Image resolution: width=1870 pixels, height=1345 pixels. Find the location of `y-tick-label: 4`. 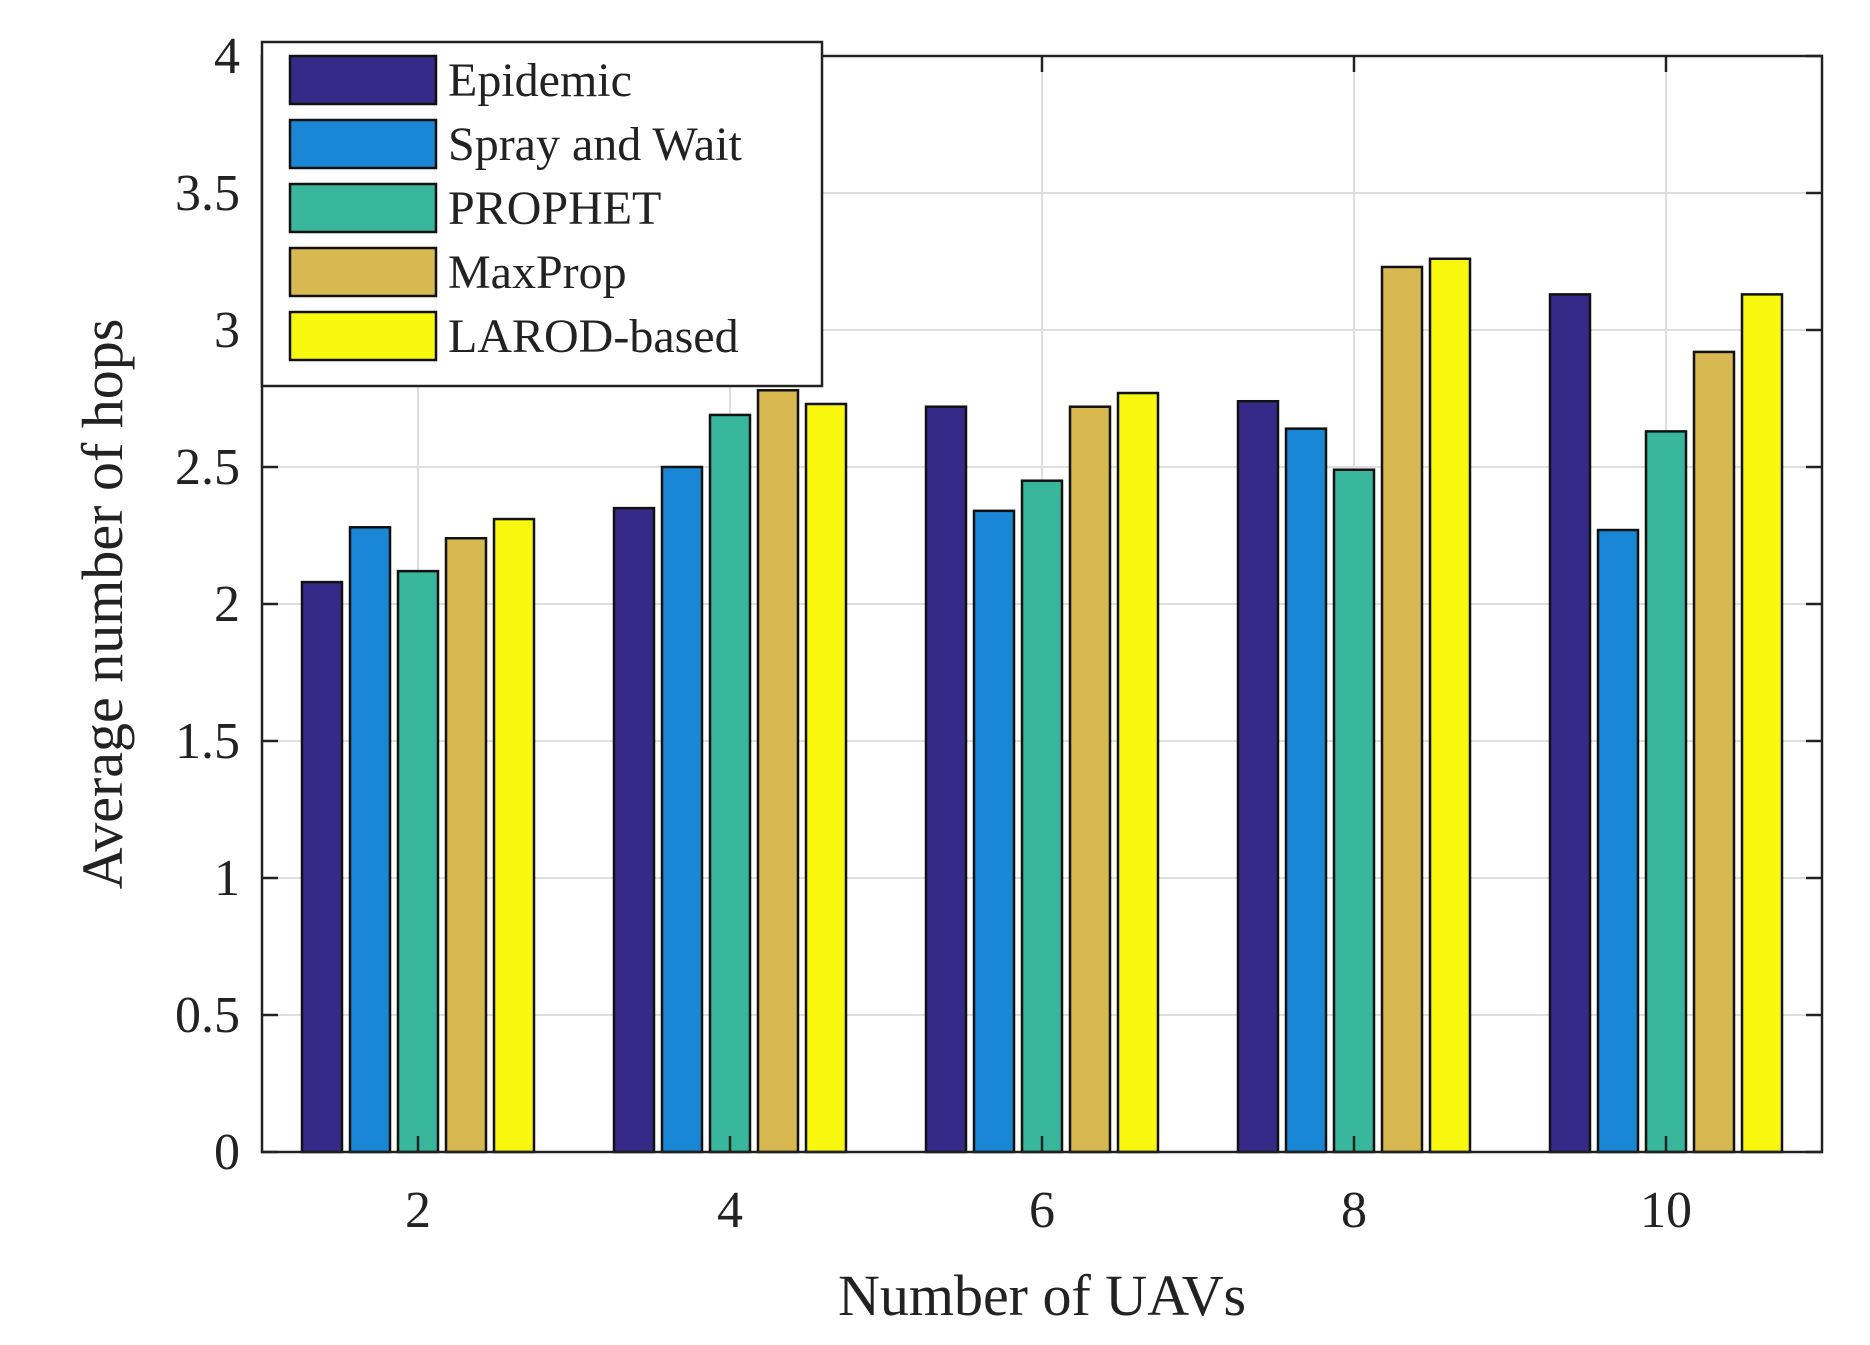

y-tick-label: 4 is located at coordinates (227, 56).